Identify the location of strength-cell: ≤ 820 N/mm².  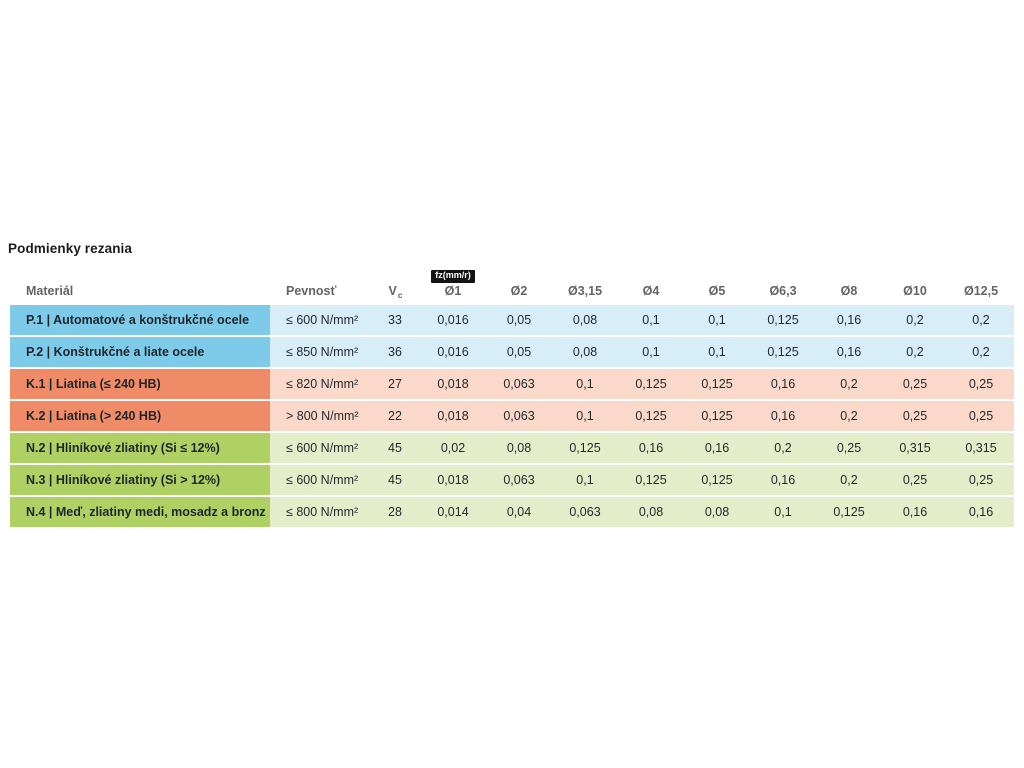
(322, 384).